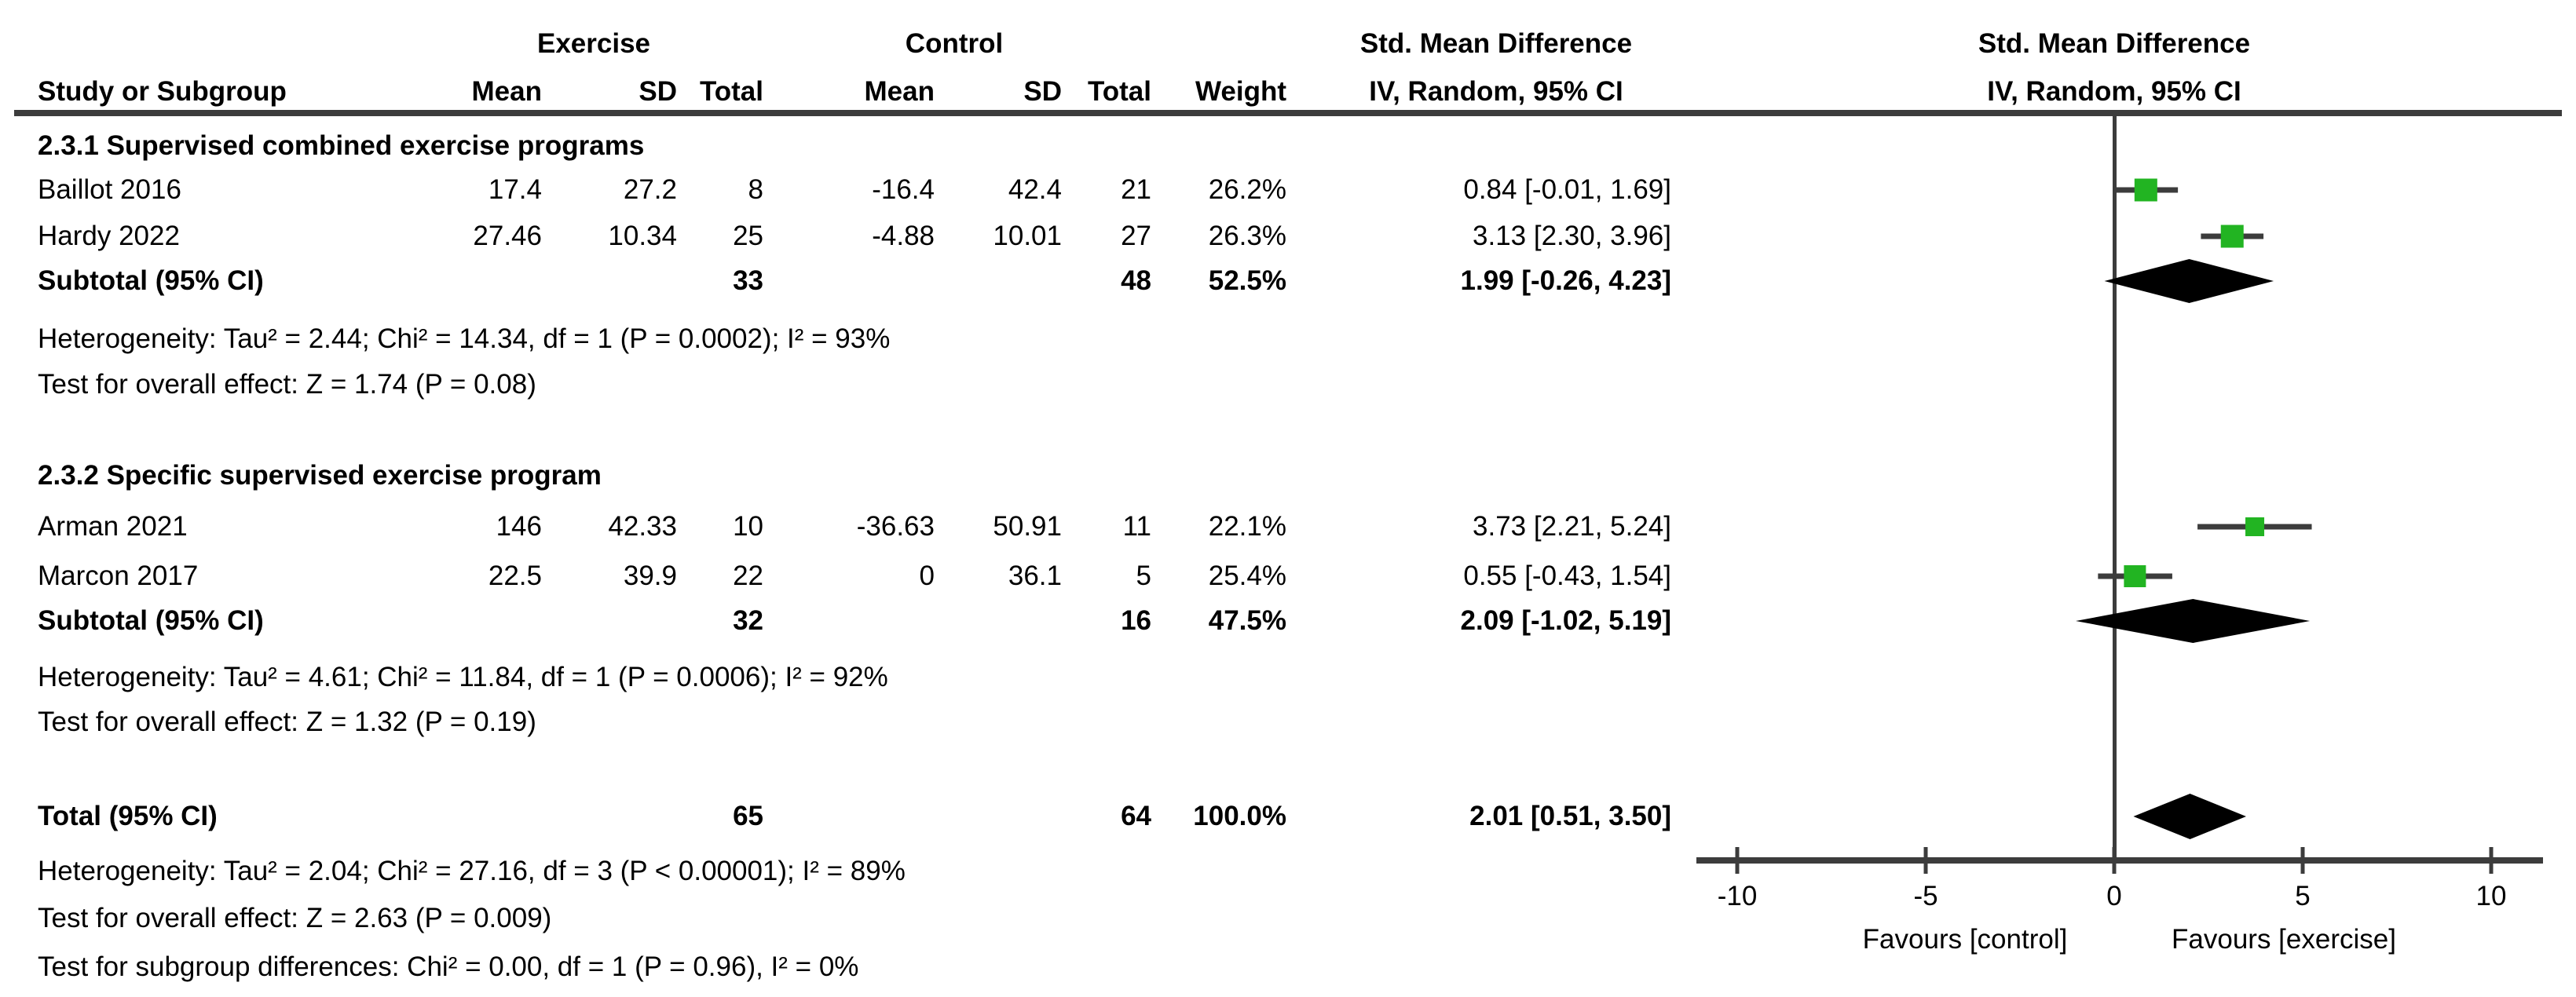 This screenshot has height=997, width=2576. Describe the element at coordinates (896, 526) in the screenshot. I see `study-mean2: -36.63` at that location.